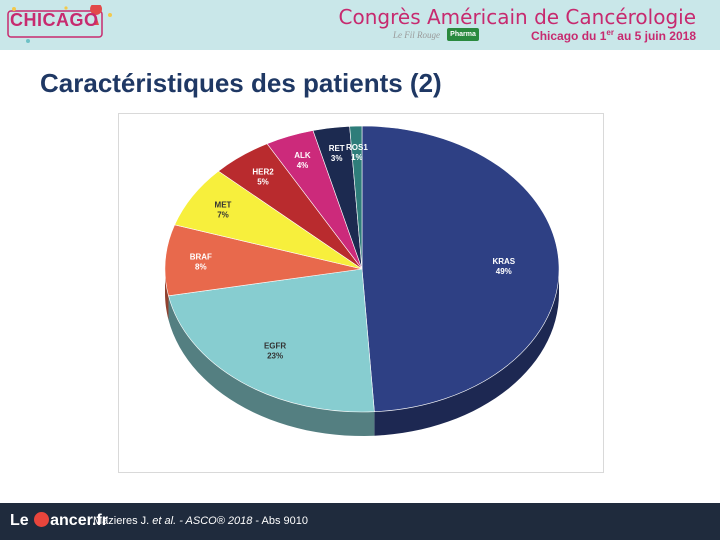 This screenshot has height=540, width=720. I want to click on slice-value-met: 7%, so click(223, 214).